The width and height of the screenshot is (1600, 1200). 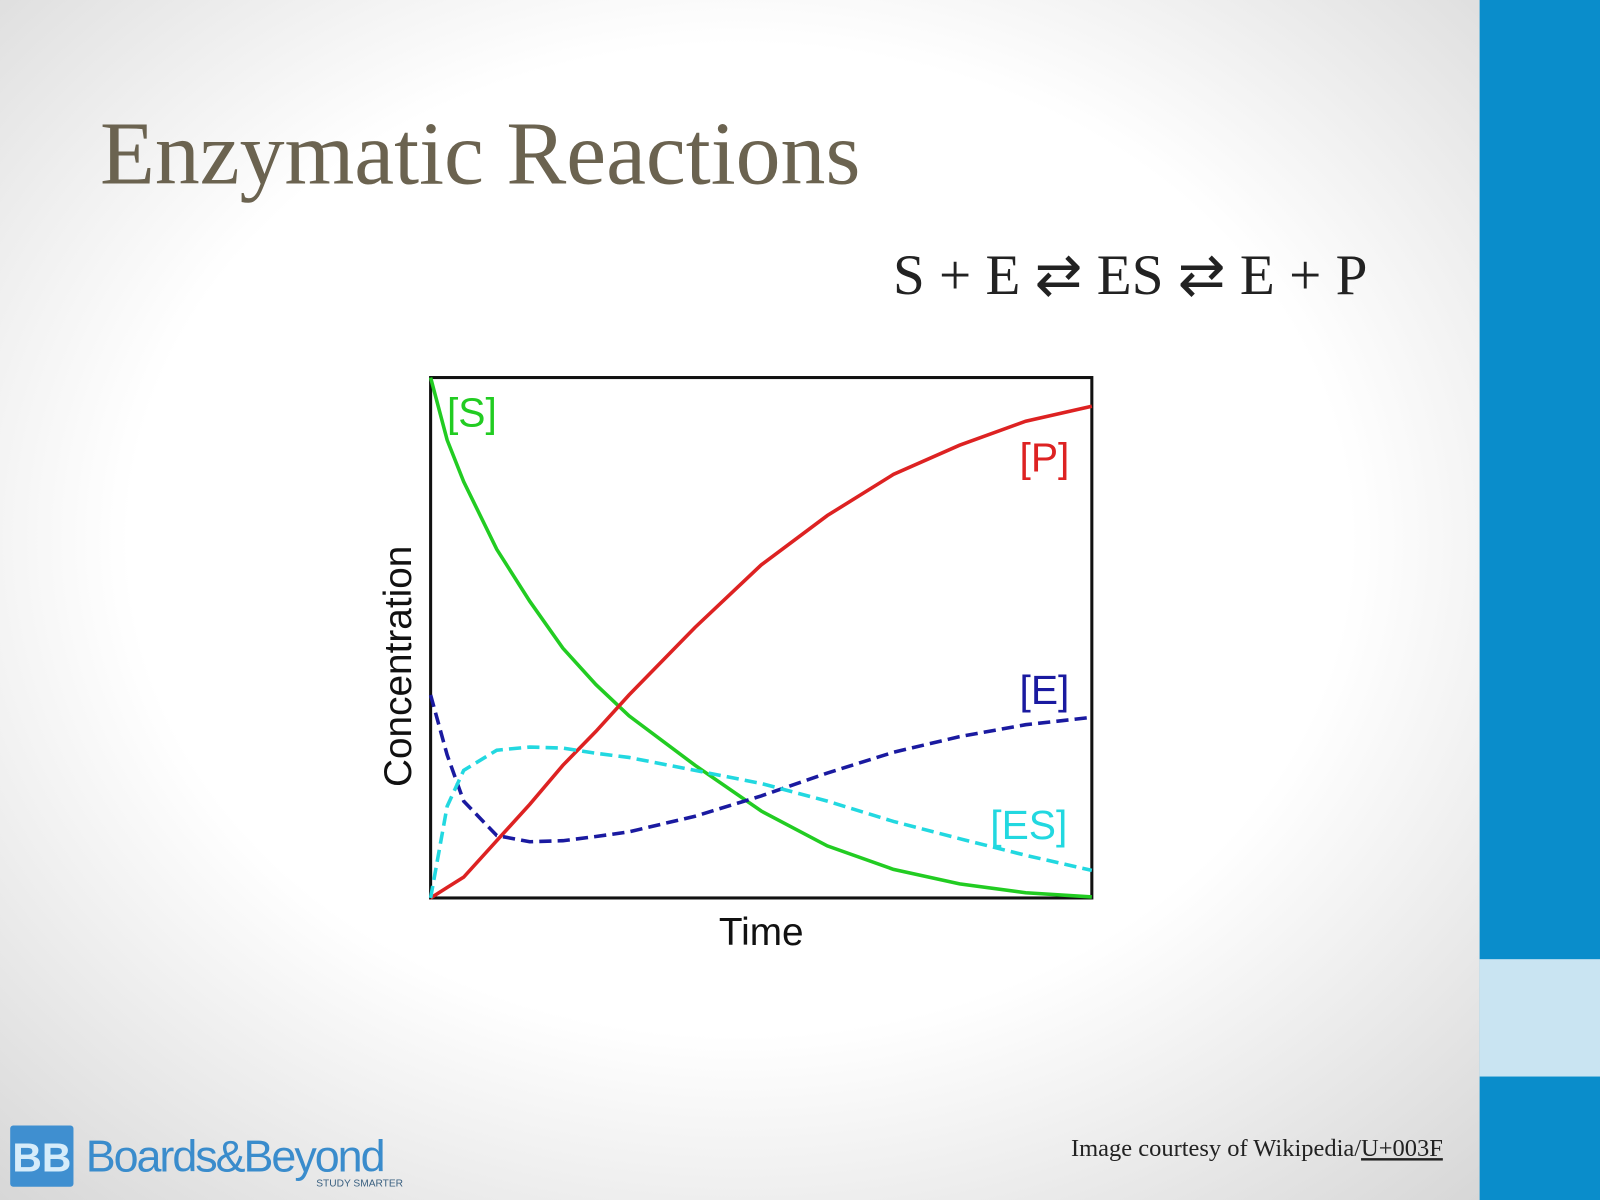 What do you see at coordinates (235, 1155) in the screenshot?
I see `logo-name: Boards&Beyond` at bounding box center [235, 1155].